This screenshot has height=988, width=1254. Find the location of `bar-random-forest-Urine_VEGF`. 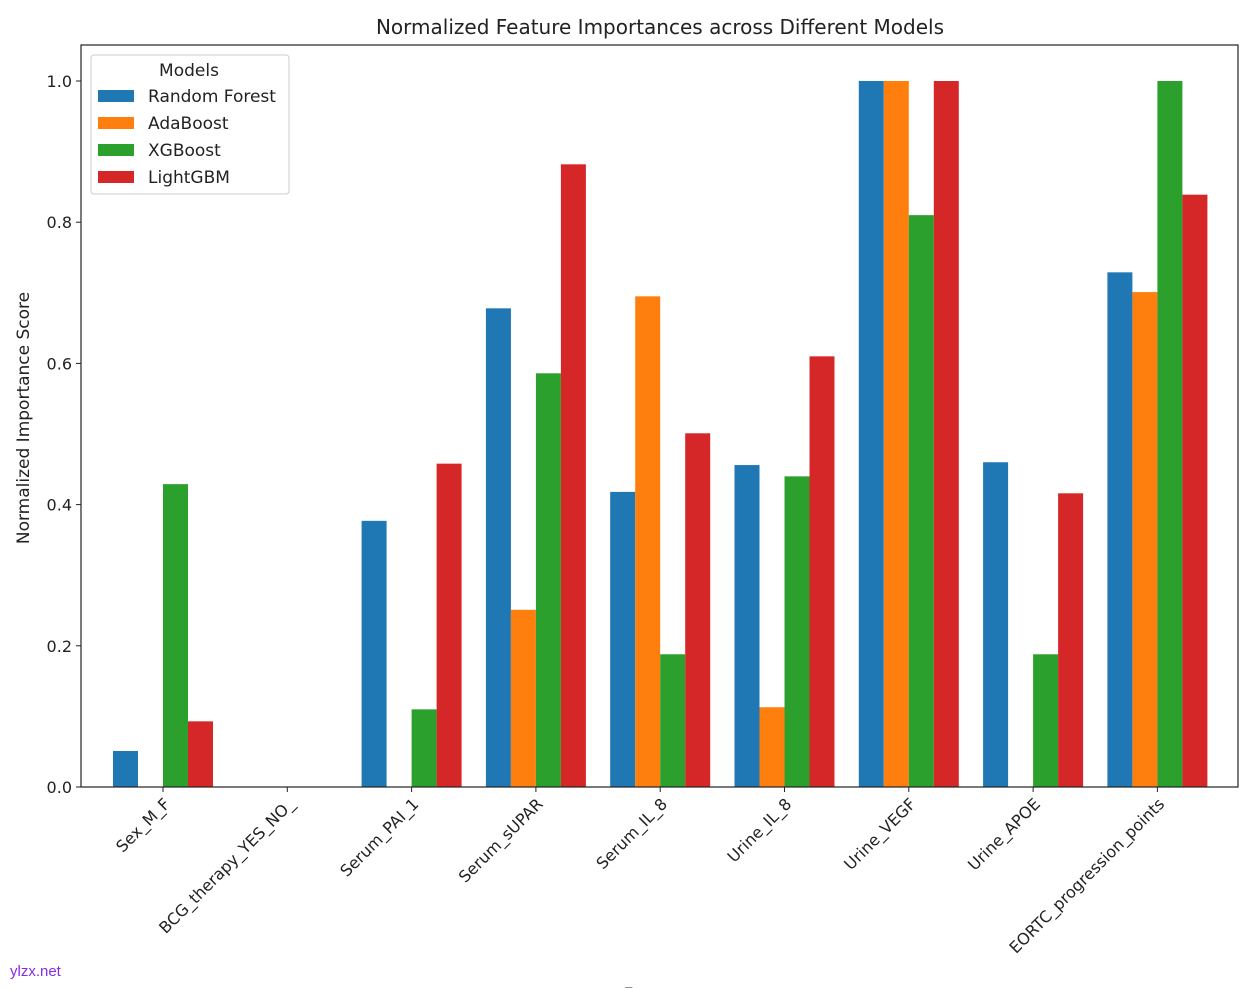

bar-random-forest-Urine_VEGF is located at coordinates (871, 434).